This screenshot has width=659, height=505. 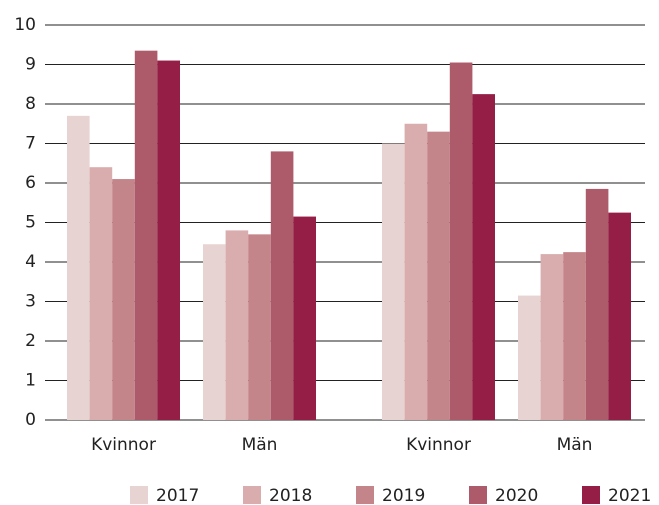 What do you see at coordinates (403, 495) in the screenshot?
I see `legend-label: 2019` at bounding box center [403, 495].